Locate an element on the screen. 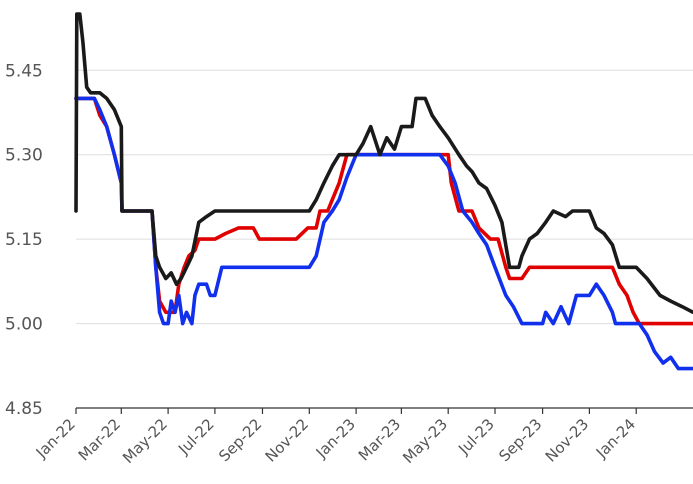 The height and width of the screenshot is (484, 693). y-tick-label: 5.45 is located at coordinates (24, 71).